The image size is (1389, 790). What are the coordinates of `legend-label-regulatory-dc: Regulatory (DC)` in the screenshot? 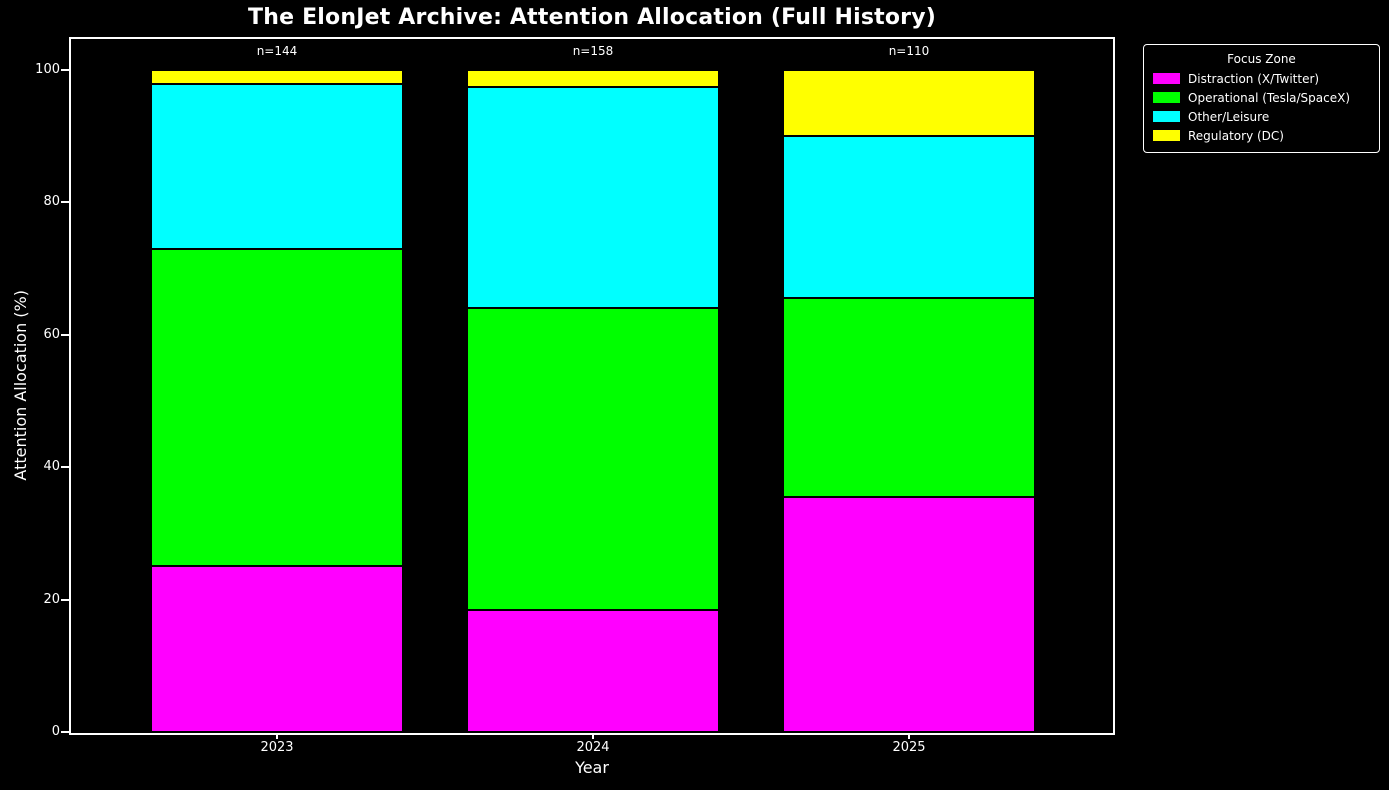 It's located at (1236, 135).